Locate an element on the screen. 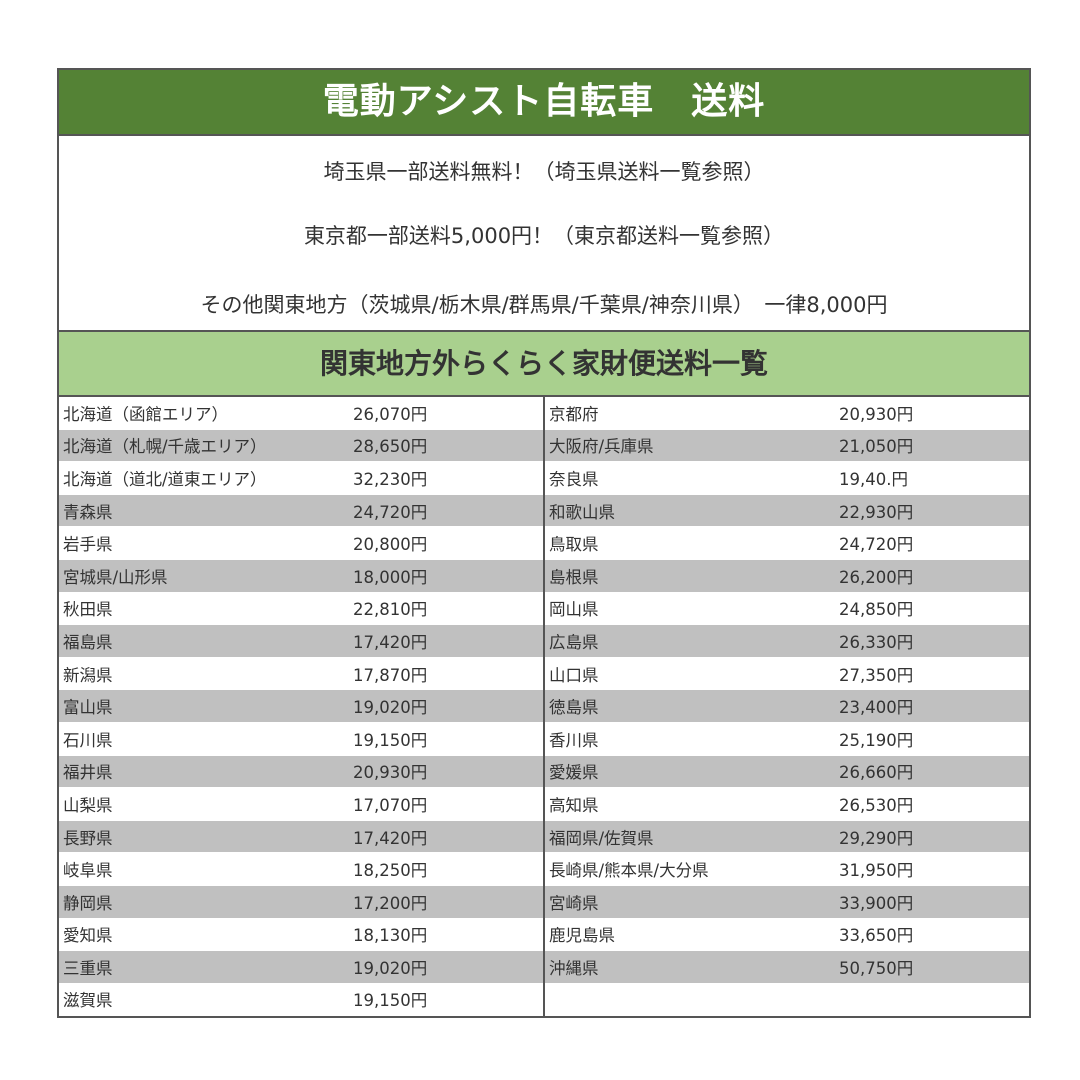 This screenshot has height=1080, width=1080. table-row: 長野県 17,420円 is located at coordinates (301, 837).